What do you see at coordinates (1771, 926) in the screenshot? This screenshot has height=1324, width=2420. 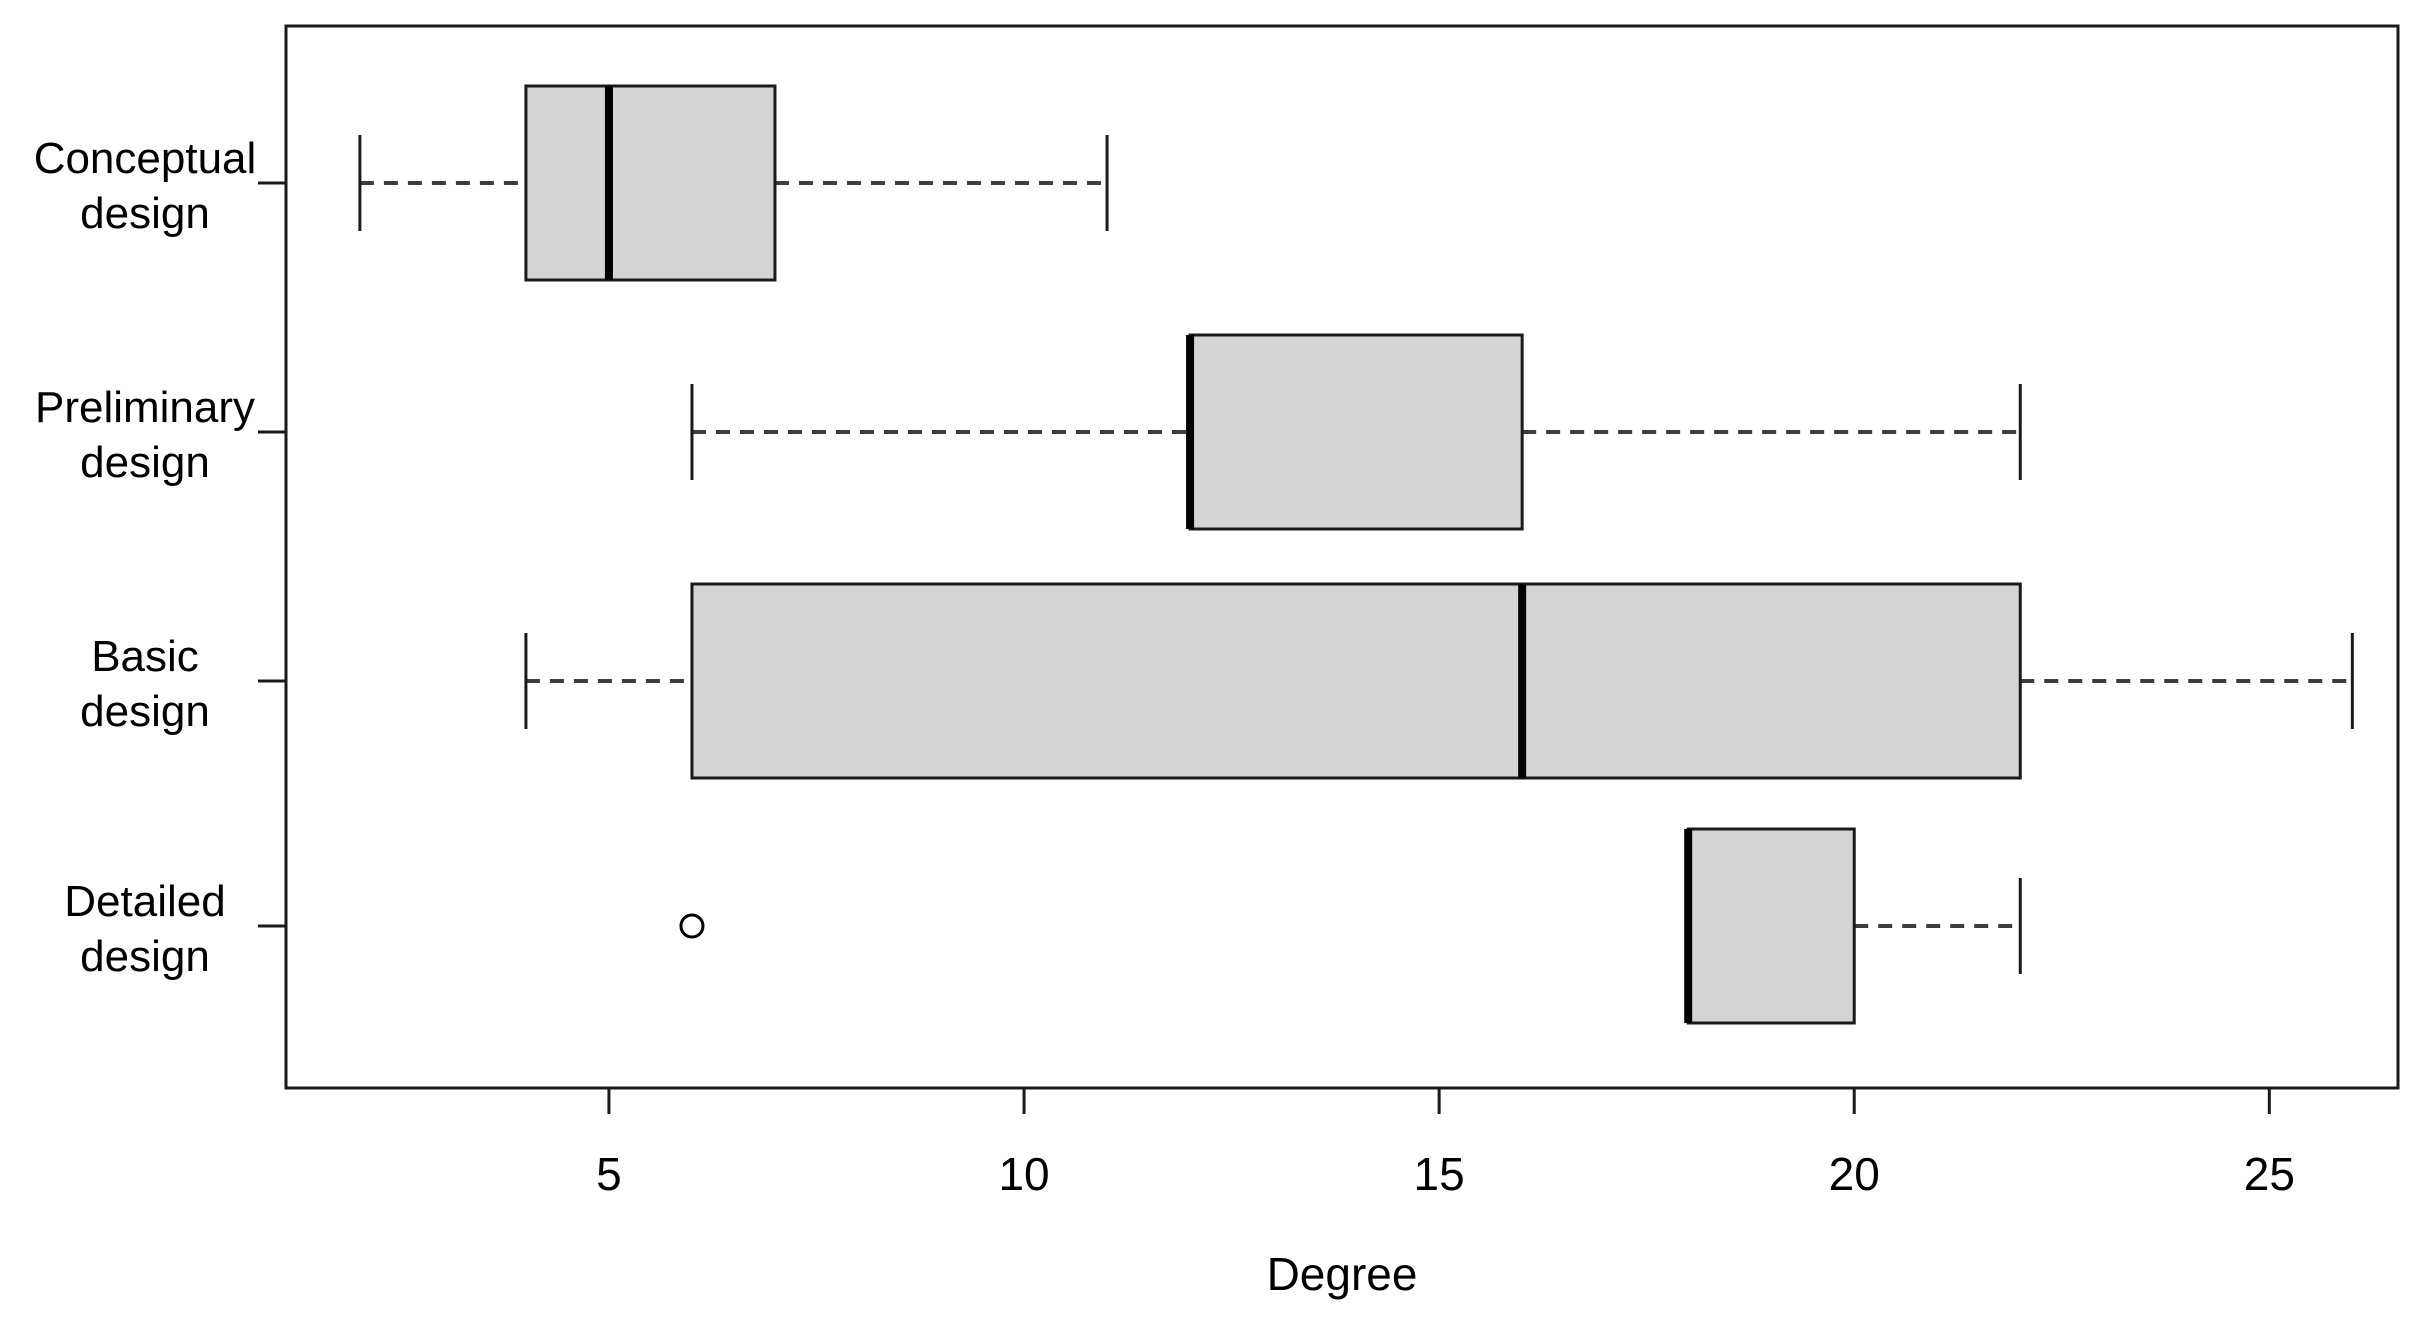 I see `box-detailed-design` at bounding box center [1771, 926].